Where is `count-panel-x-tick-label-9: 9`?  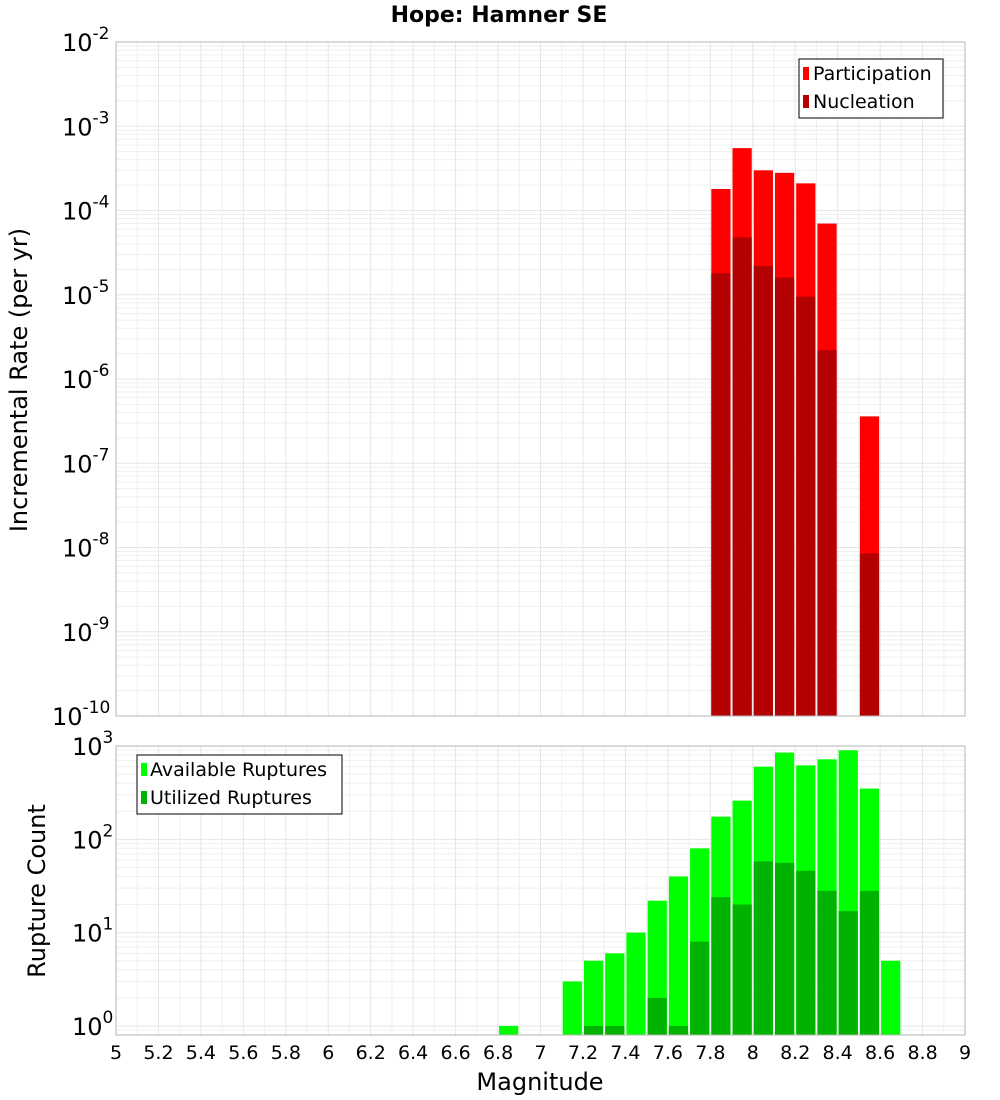 count-panel-x-tick-label-9: 9 is located at coordinates (965, 1053).